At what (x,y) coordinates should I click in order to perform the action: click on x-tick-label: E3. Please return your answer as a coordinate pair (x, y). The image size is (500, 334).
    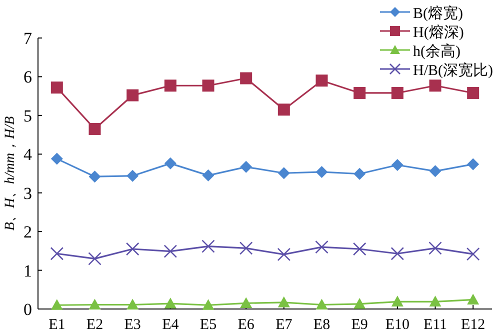
    Looking at the image, I should click on (132, 325).